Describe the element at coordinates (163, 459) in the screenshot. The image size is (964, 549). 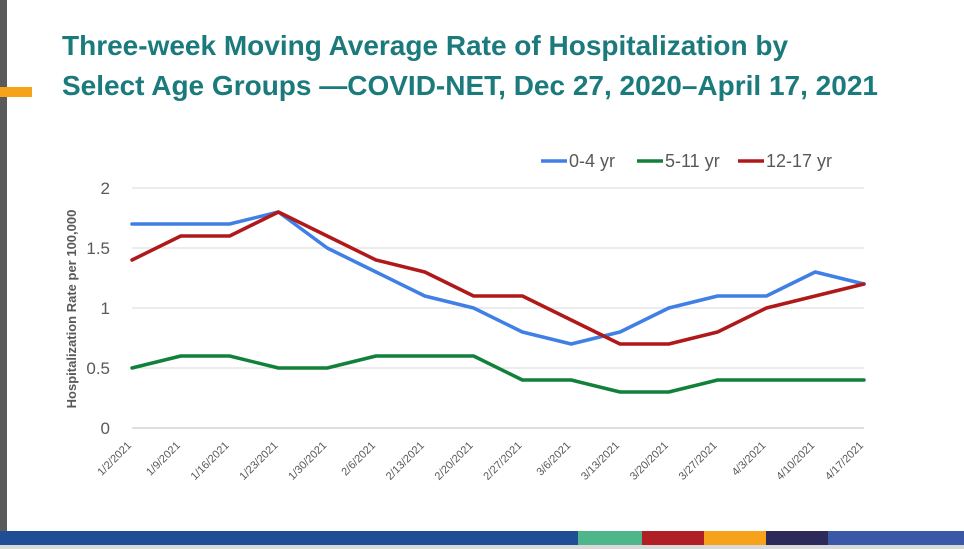
I see `x-tick-label: 1/9/2021` at that location.